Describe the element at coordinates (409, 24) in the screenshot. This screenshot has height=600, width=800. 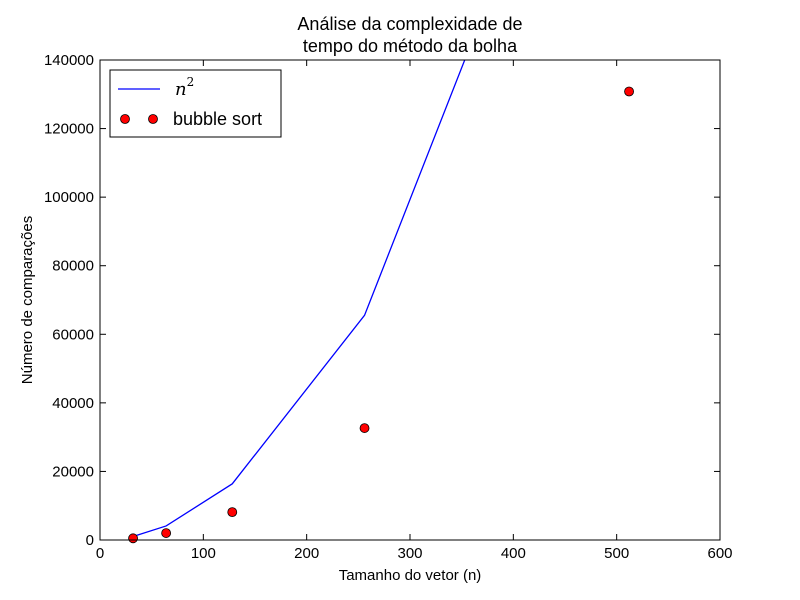
I see `chart-title-line-1: Análise da complexidade de` at that location.